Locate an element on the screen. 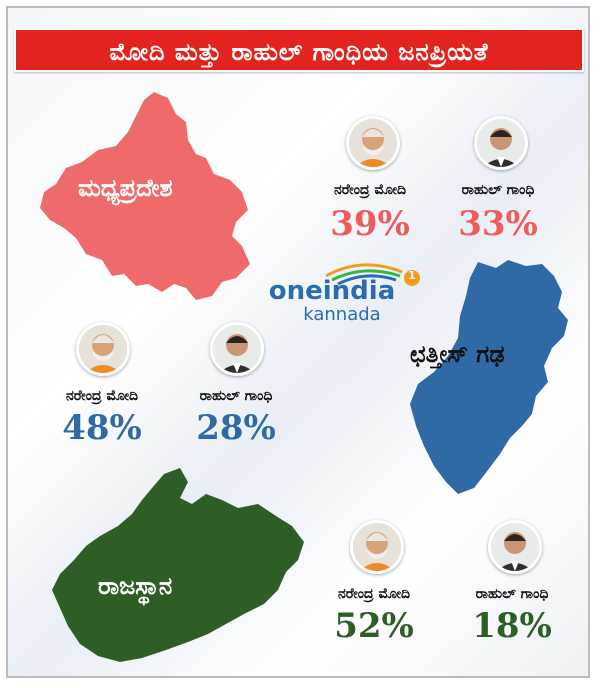 The image size is (600, 688). state-label-blue: ಛತ್ತೀಸ್ ಗಢ is located at coordinates (457, 354).